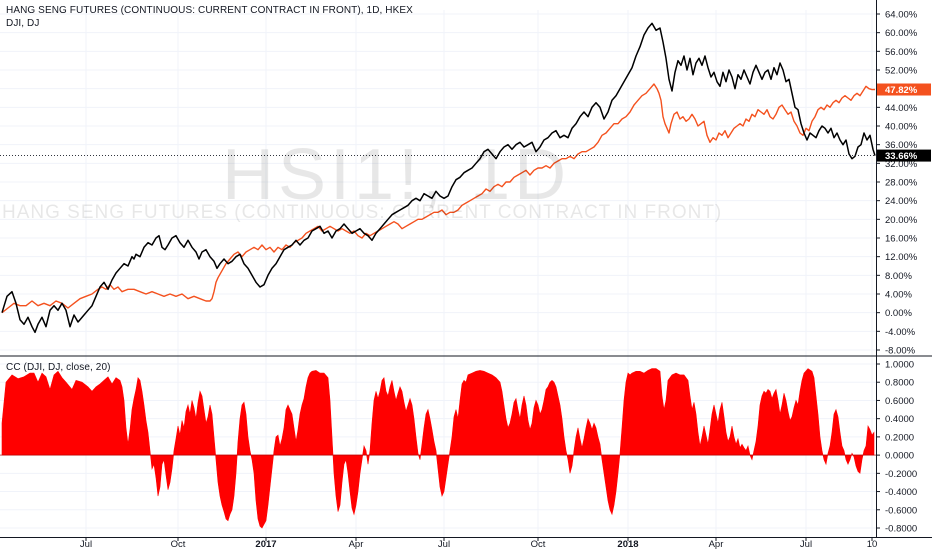 Image resolution: width=932 pixels, height=550 pixels. What do you see at coordinates (901, 108) in the screenshot?
I see `y-tick-label: 44.00%` at bounding box center [901, 108].